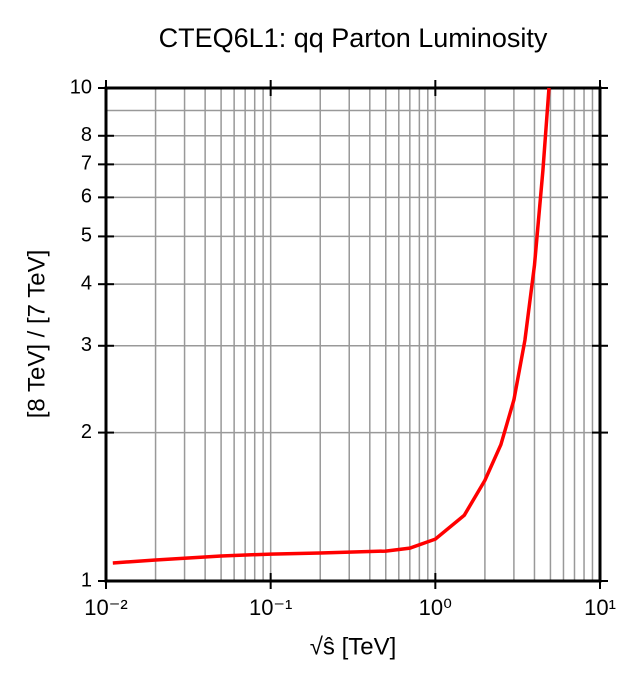 This screenshot has height=683, width=644. What do you see at coordinates (86, 432) in the screenshot?
I see `y-tick-label: 2` at bounding box center [86, 432].